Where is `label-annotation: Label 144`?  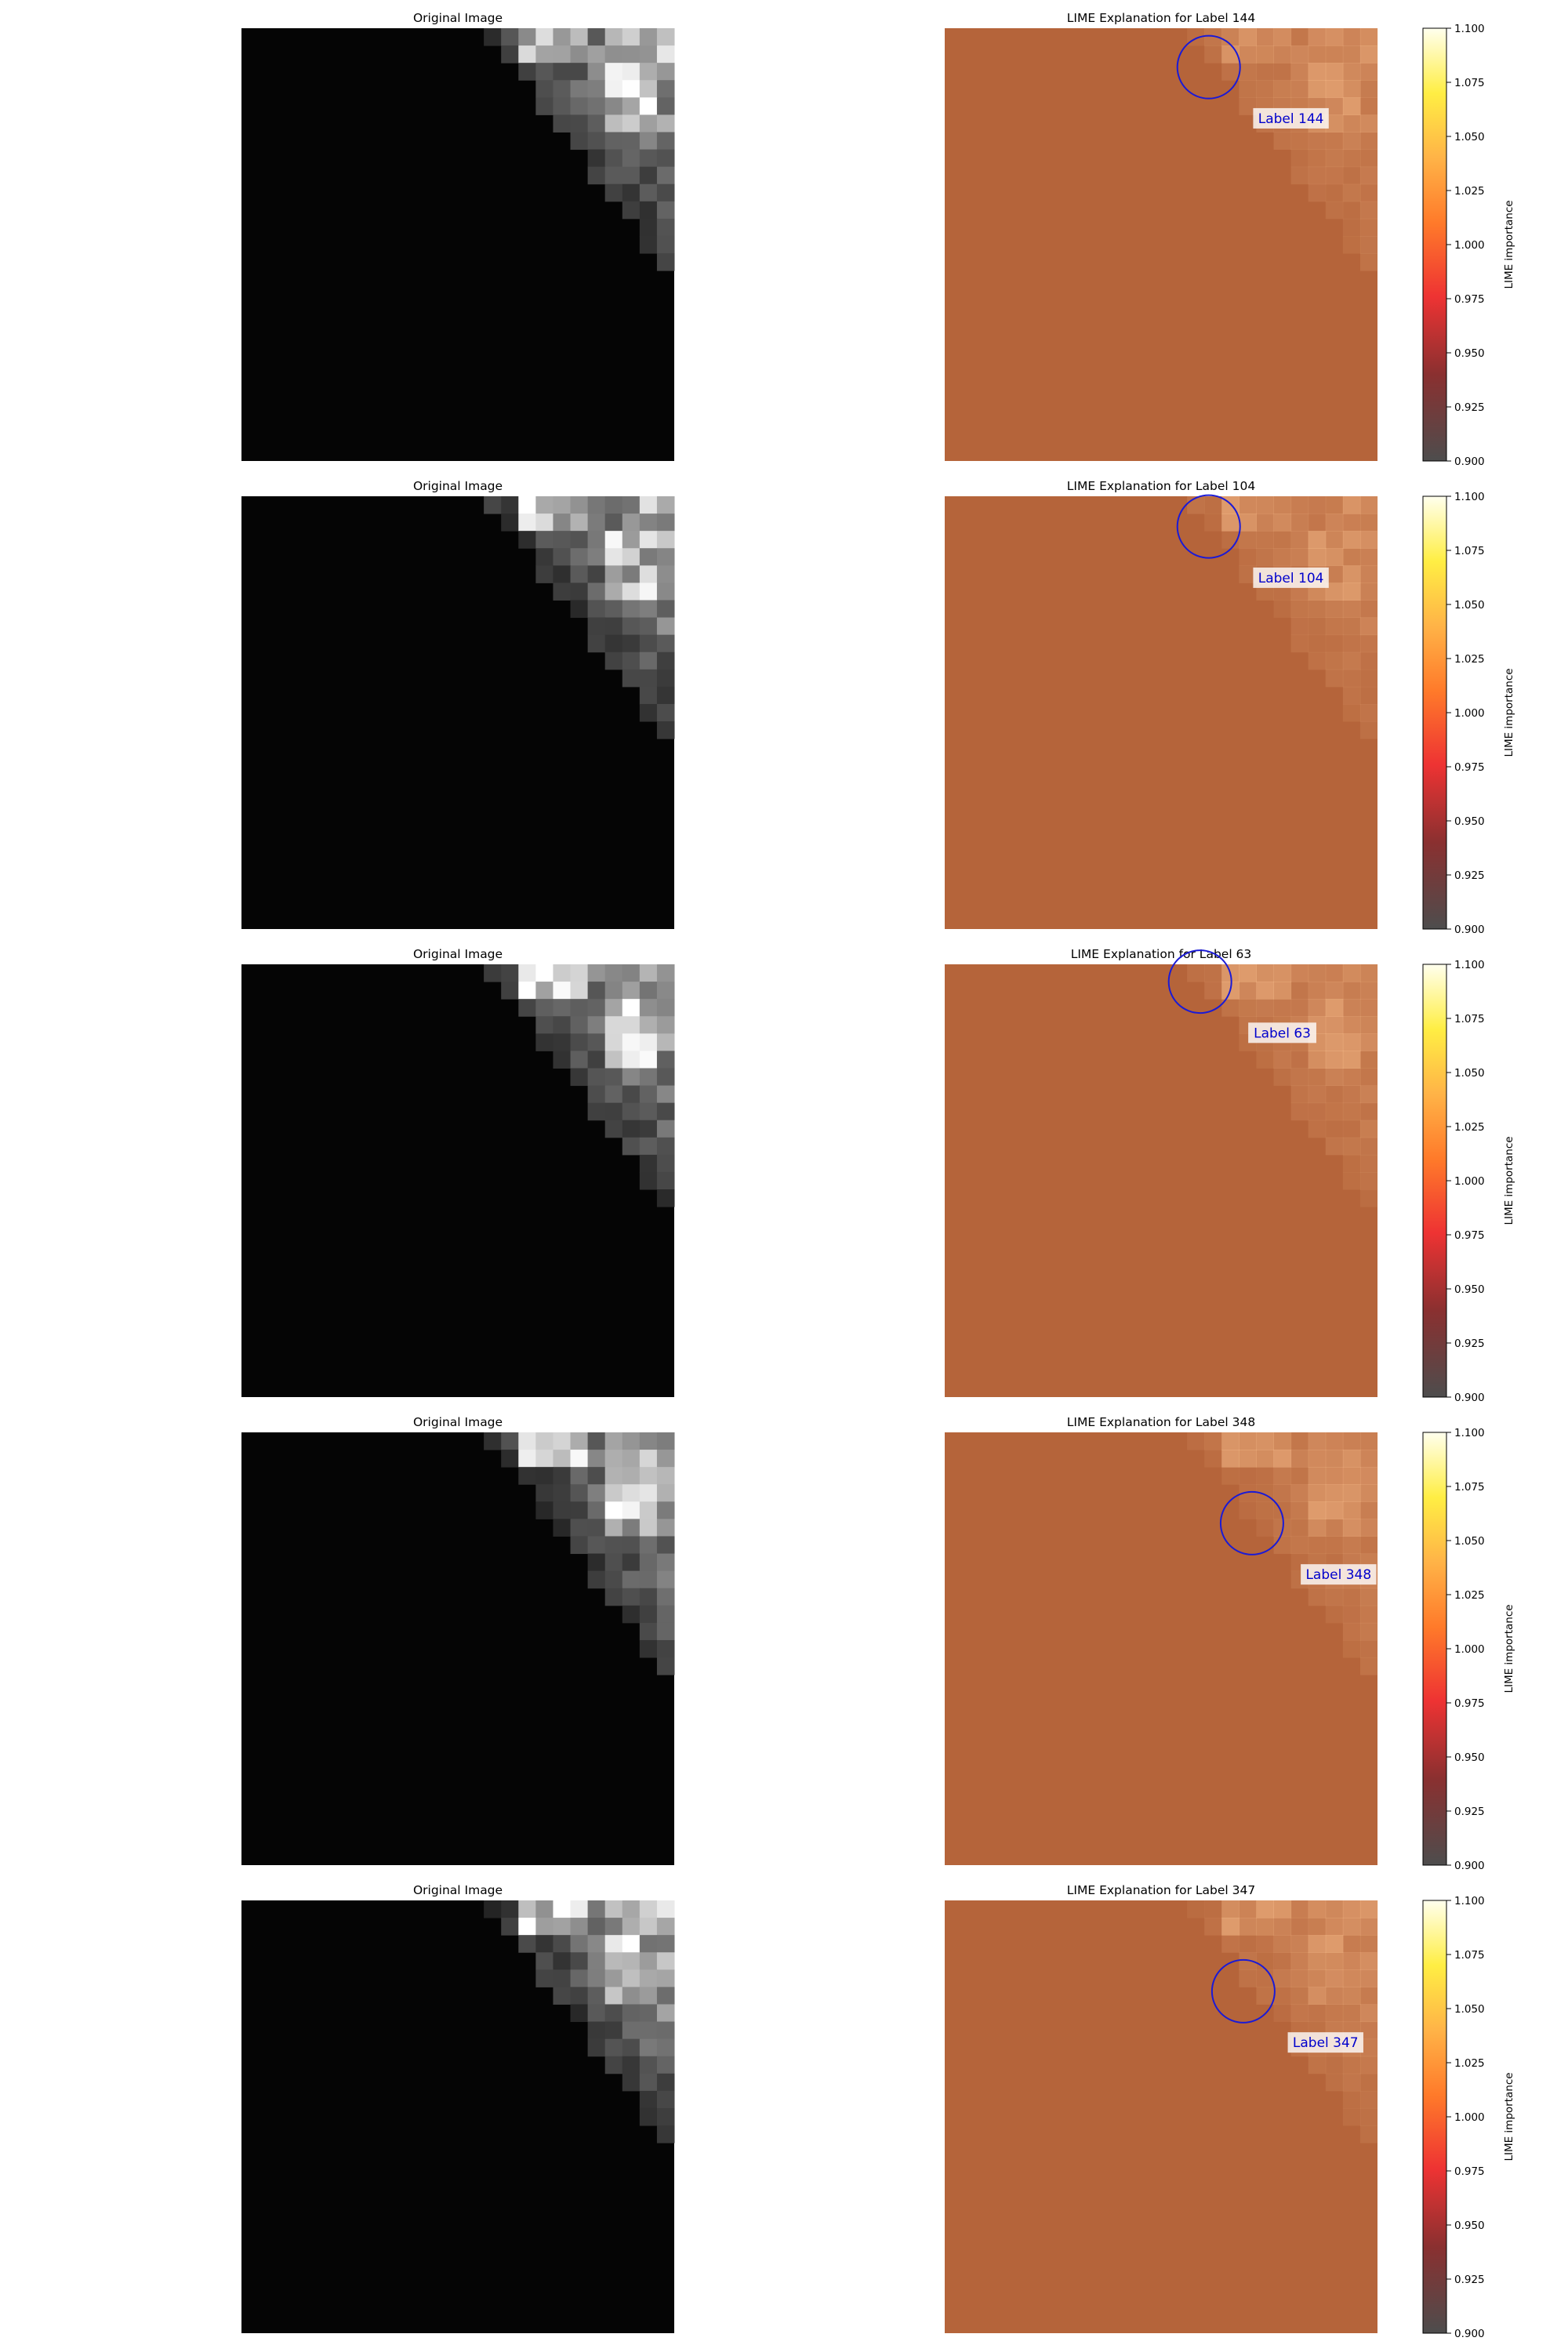
label-annotation: Label 144 is located at coordinates (1291, 119).